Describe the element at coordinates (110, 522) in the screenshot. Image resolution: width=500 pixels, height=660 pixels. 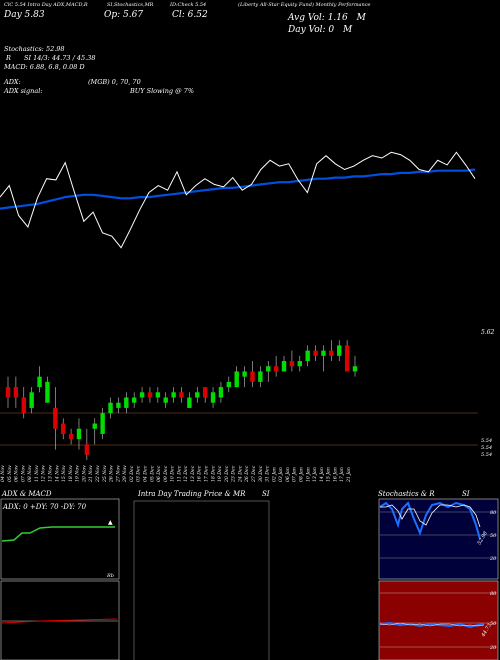
I see `adx-marker-top: ▲` at that location.